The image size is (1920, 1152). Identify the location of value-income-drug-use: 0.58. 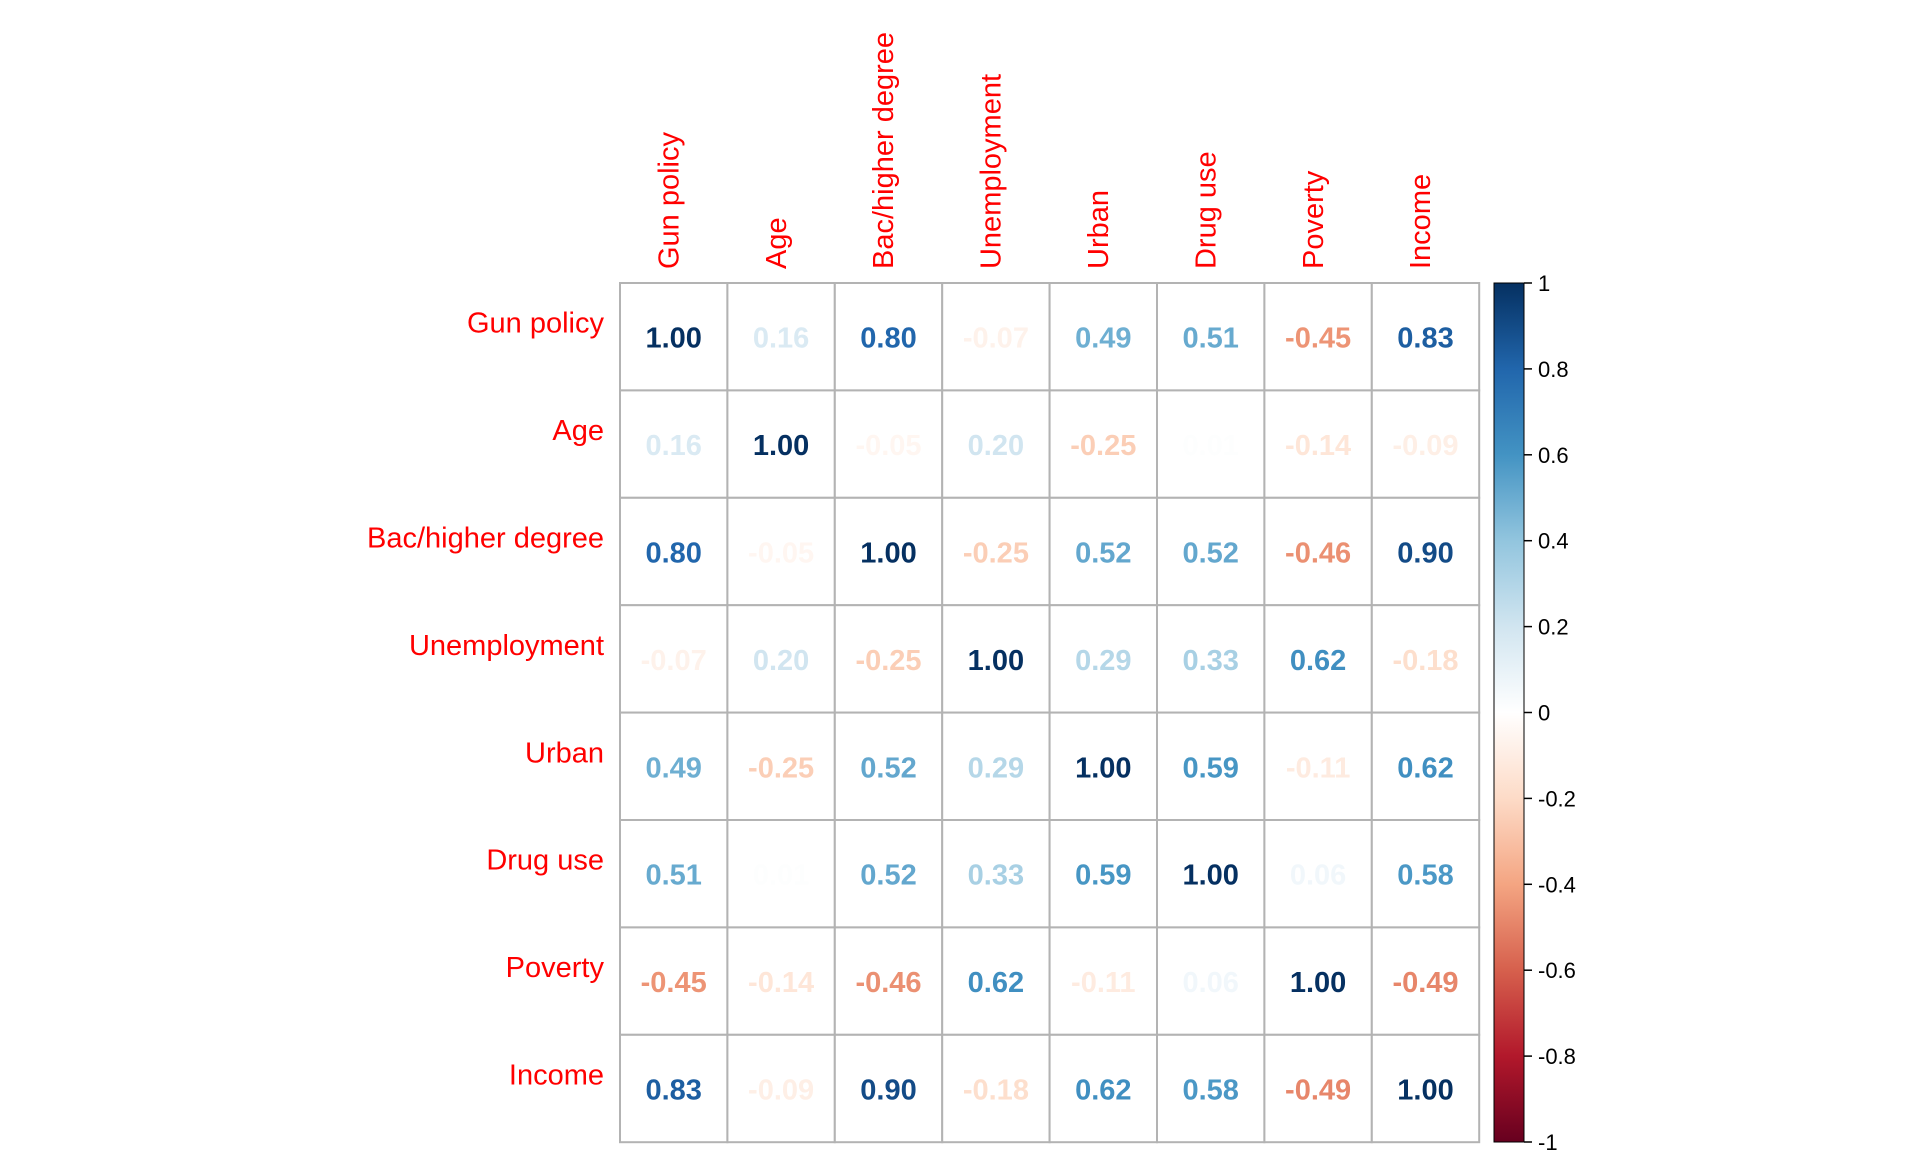
(1210, 1091).